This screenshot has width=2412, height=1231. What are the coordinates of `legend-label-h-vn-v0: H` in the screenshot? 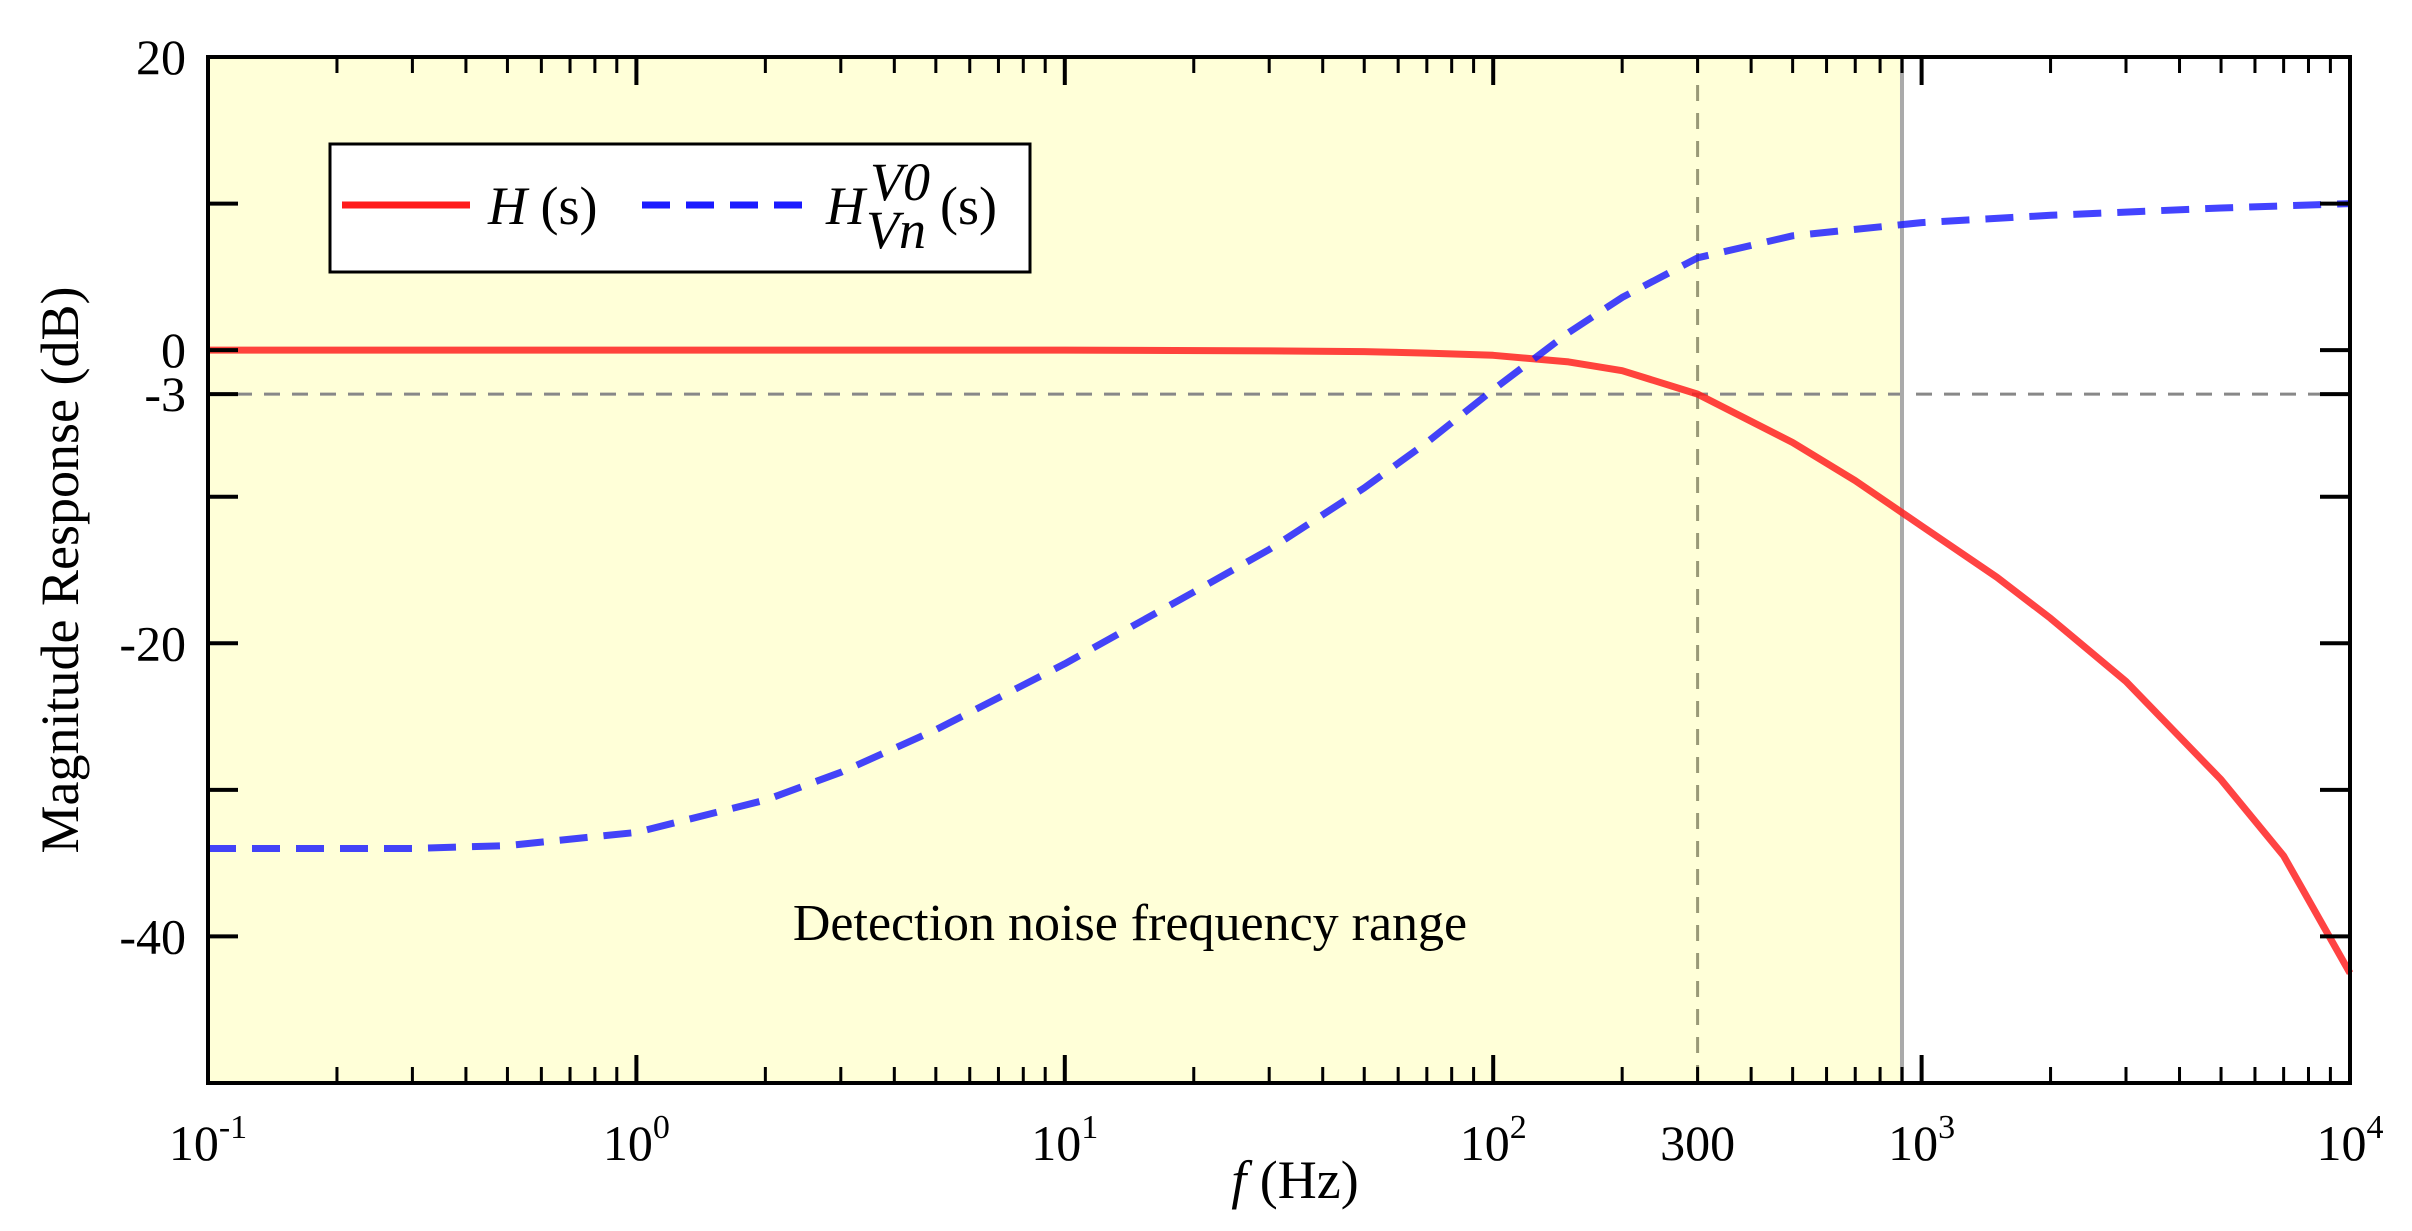 It's located at (846, 206).